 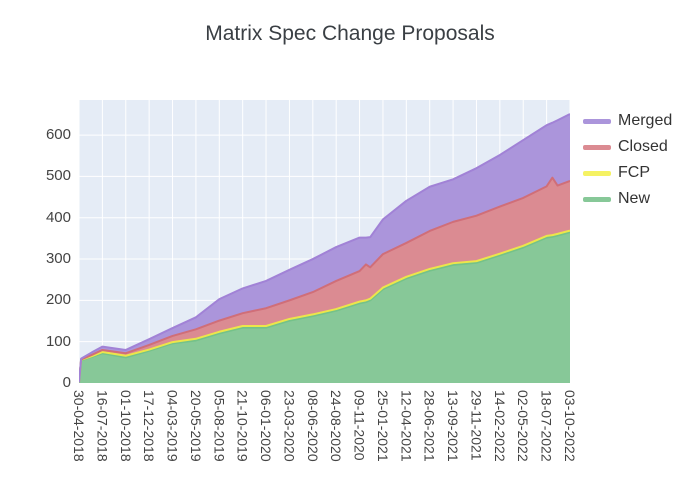 What do you see at coordinates (58, 217) in the screenshot?
I see `y-tick-label: 400` at bounding box center [58, 217].